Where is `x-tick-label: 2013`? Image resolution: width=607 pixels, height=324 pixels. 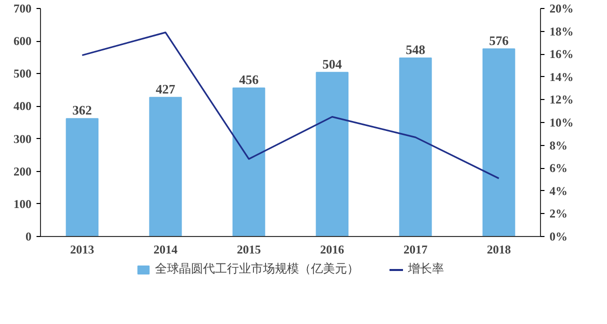
x-tick-label: 2013 is located at coordinates (82, 249).